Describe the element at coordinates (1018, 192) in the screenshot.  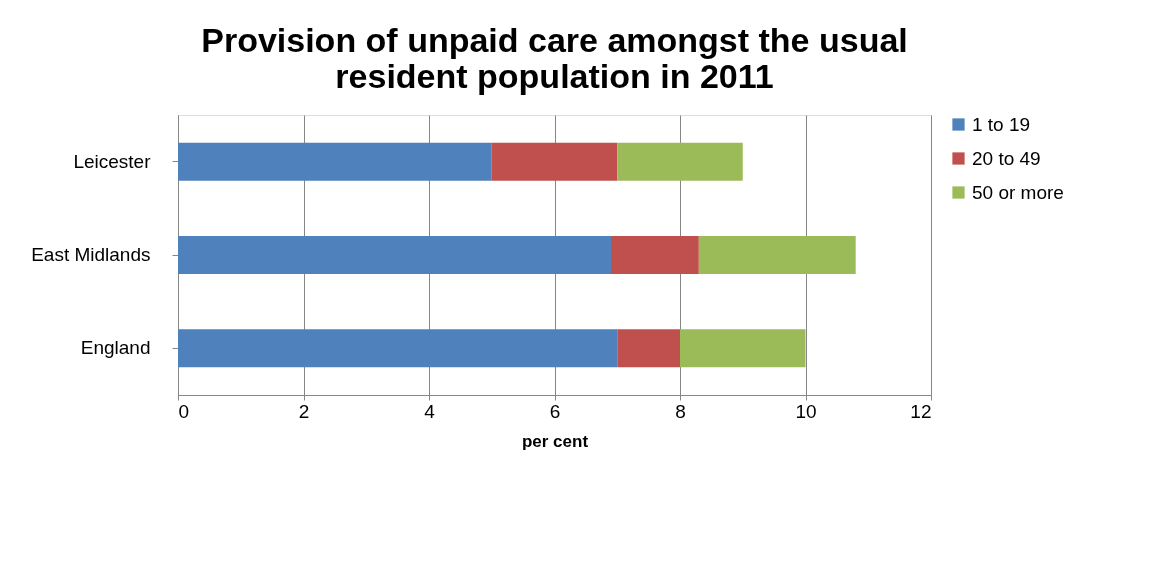
I see `legend-label: 50 or more` at that location.